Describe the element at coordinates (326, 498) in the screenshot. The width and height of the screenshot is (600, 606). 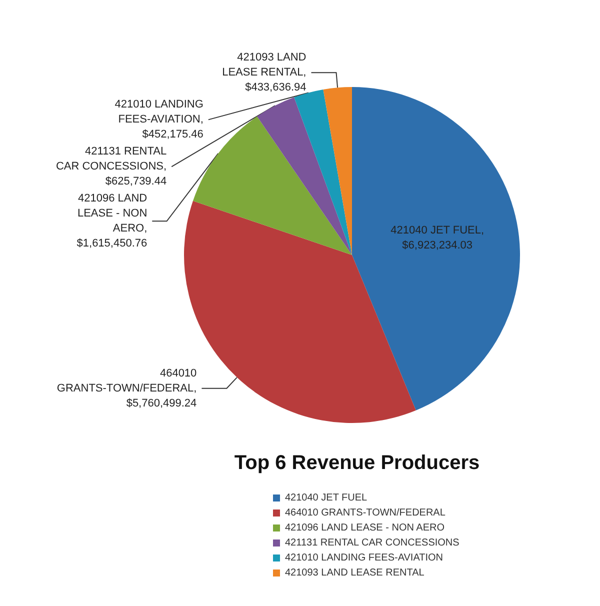
I see `legend-label: 421040 JET FUEL` at that location.